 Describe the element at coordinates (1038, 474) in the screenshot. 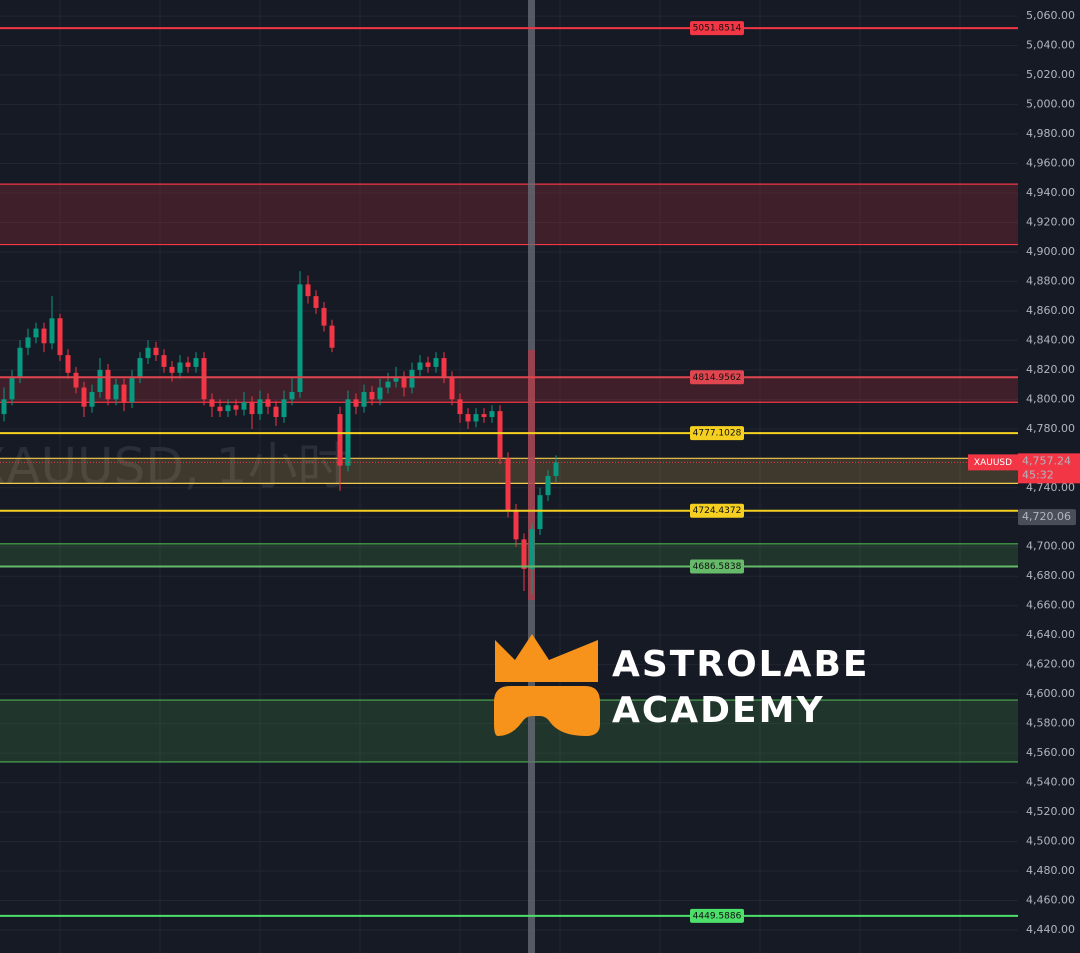

I see `countdown: 45:32` at that location.